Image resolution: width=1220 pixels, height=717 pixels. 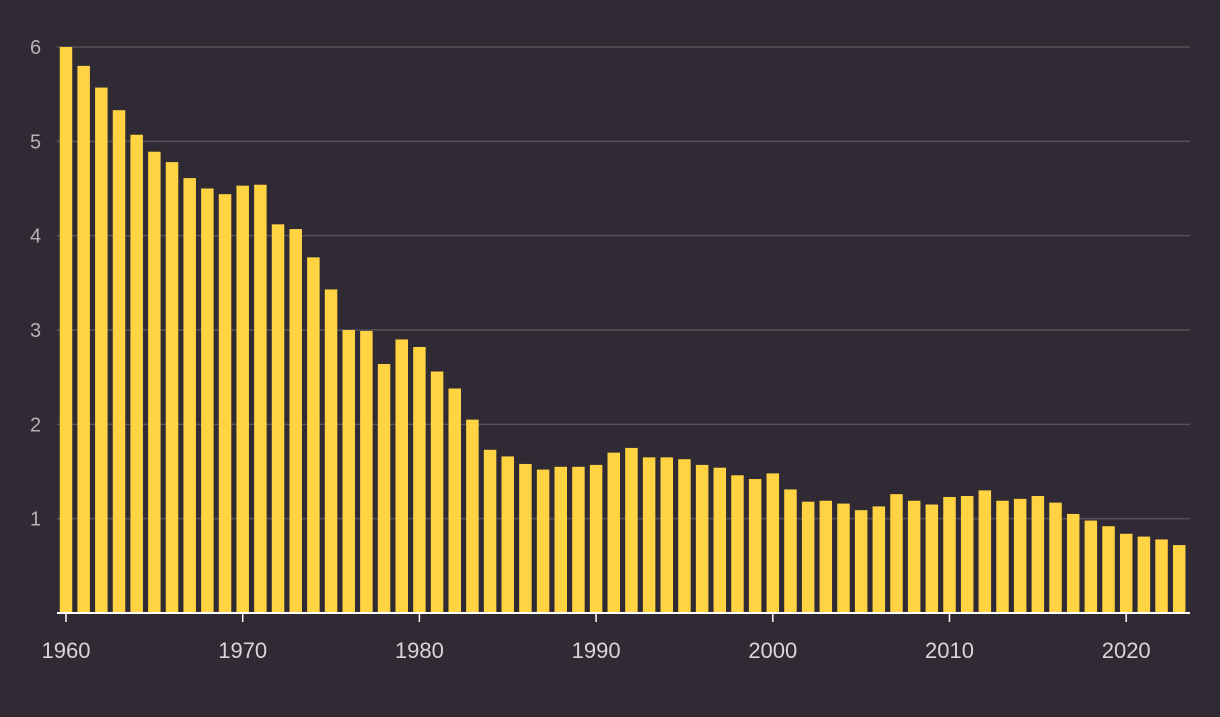 What do you see at coordinates (331, 451) in the screenshot?
I see `bar-1975` at bounding box center [331, 451].